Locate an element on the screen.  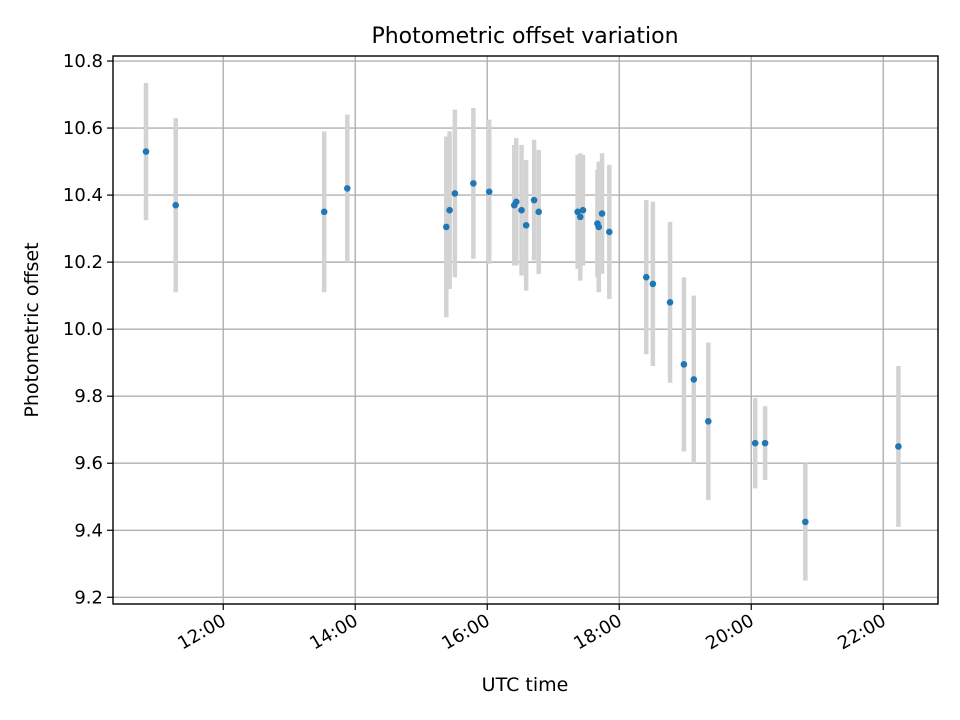
y-tick-label: 9.4 is located at coordinates (88, 530).